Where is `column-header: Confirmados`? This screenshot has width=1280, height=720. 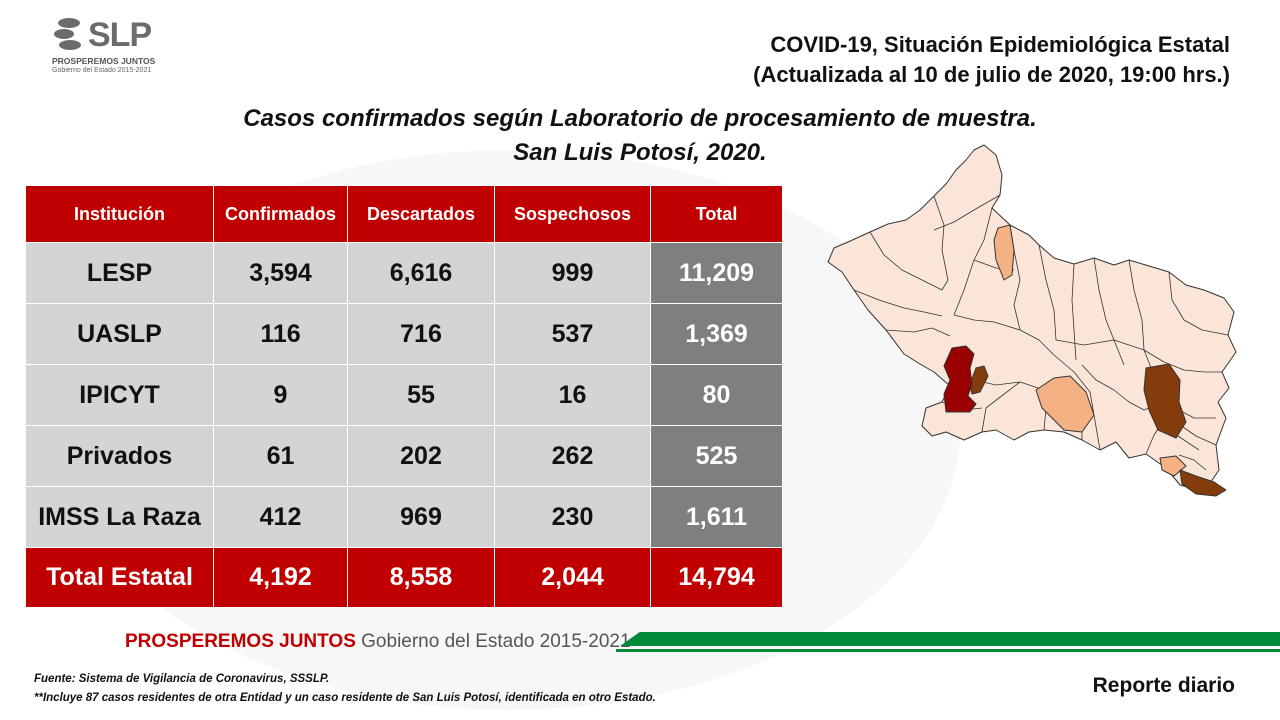 column-header: Confirmados is located at coordinates (280, 214).